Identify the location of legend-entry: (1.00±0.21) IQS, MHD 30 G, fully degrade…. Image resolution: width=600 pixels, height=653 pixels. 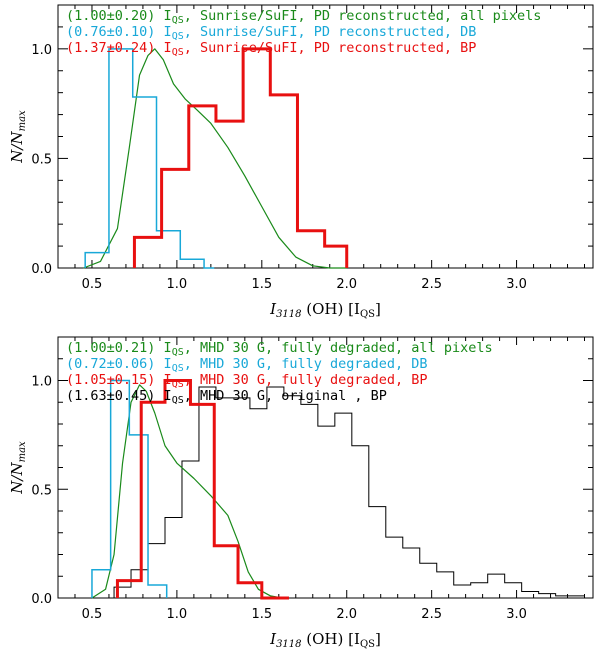
(279, 349).